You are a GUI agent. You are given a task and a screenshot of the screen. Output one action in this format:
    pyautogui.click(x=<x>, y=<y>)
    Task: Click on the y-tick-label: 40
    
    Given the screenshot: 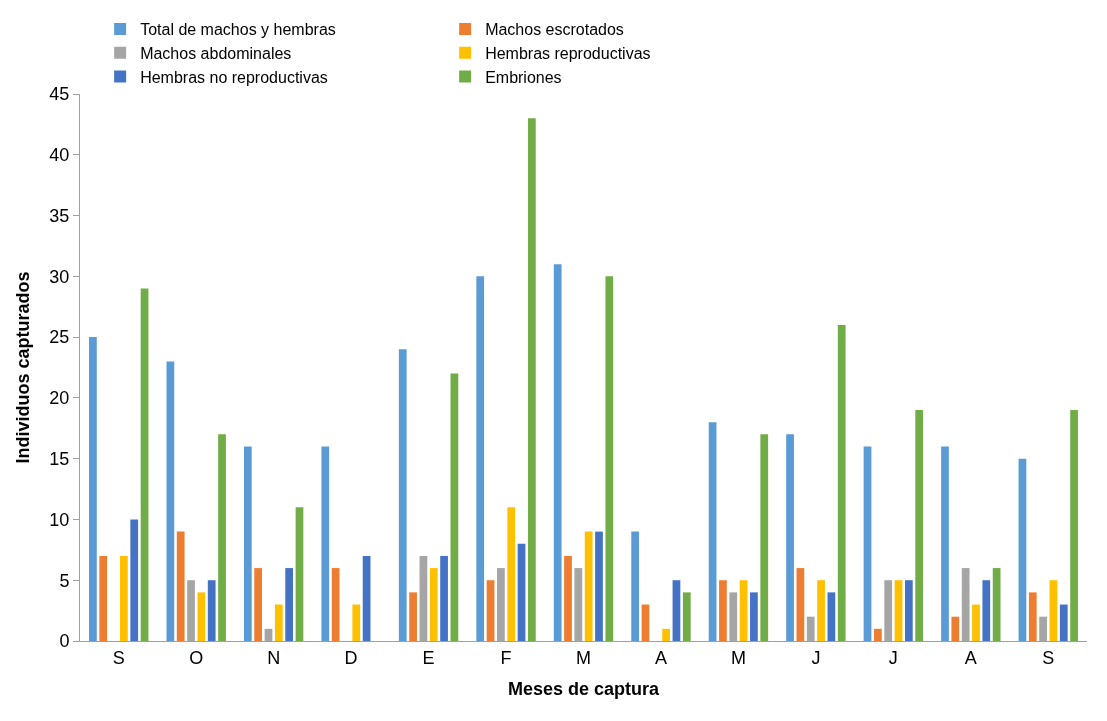 What is the action you would take?
    pyautogui.click(x=59, y=155)
    